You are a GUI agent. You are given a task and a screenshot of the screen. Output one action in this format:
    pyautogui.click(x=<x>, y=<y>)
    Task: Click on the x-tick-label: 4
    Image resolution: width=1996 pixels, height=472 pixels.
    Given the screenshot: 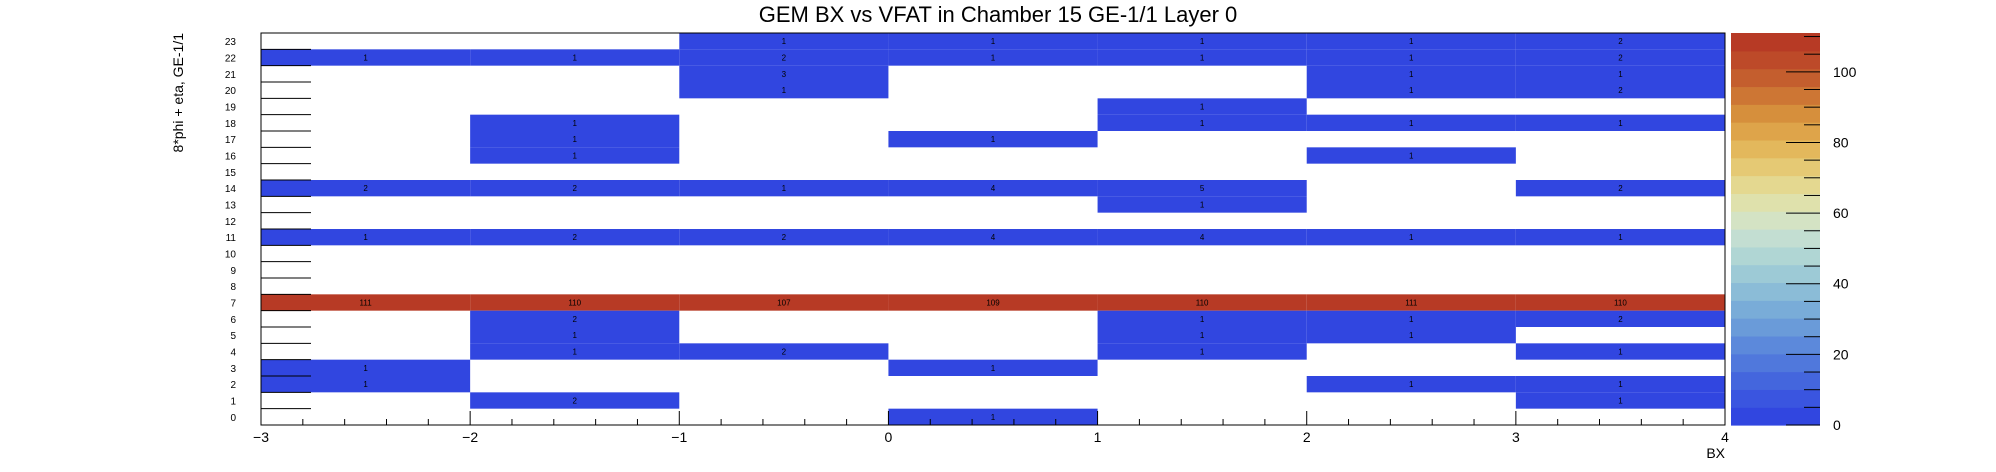 What is the action you would take?
    pyautogui.click(x=1725, y=437)
    